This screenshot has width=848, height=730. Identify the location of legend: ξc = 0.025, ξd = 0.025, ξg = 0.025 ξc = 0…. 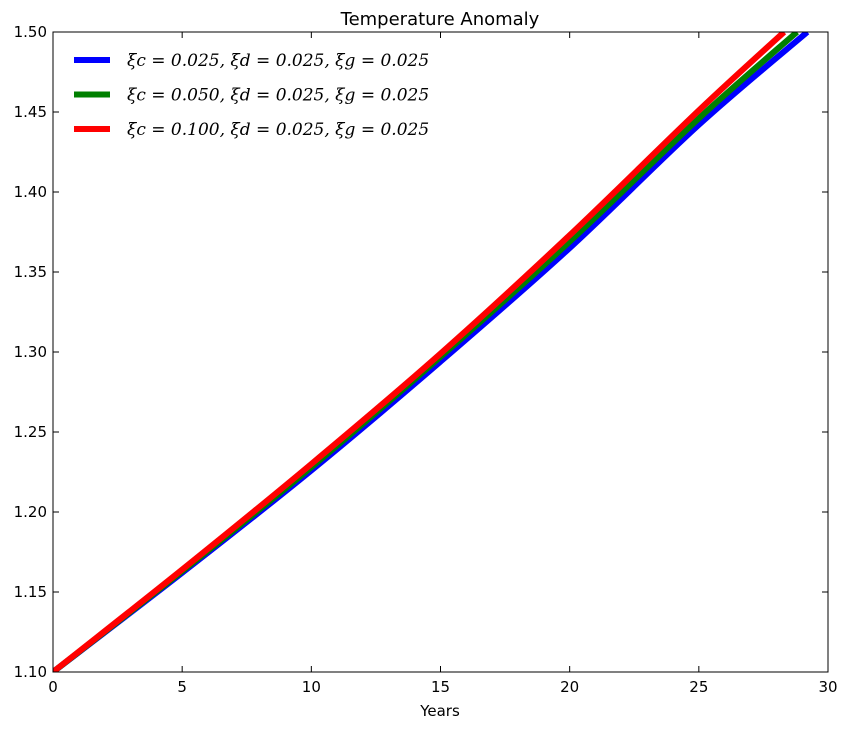
(251, 95).